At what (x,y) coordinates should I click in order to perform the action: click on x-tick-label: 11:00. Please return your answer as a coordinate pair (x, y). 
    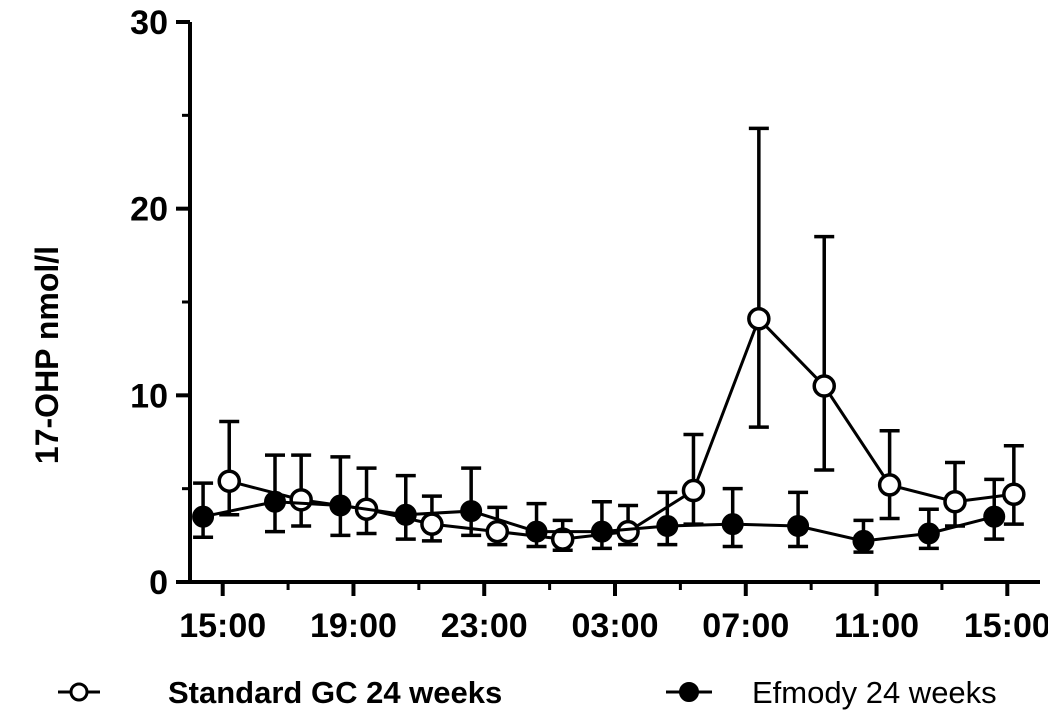
    Looking at the image, I should click on (876, 626).